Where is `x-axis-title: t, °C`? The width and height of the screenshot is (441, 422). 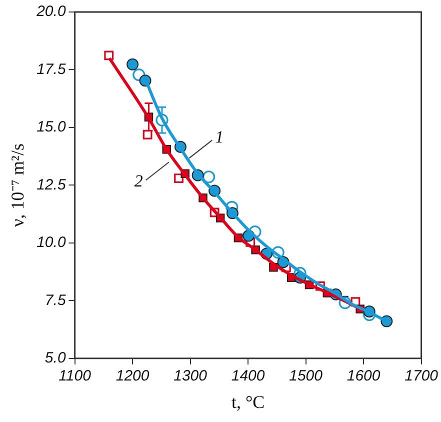 x-axis-title: t, °C is located at coordinates (248, 402).